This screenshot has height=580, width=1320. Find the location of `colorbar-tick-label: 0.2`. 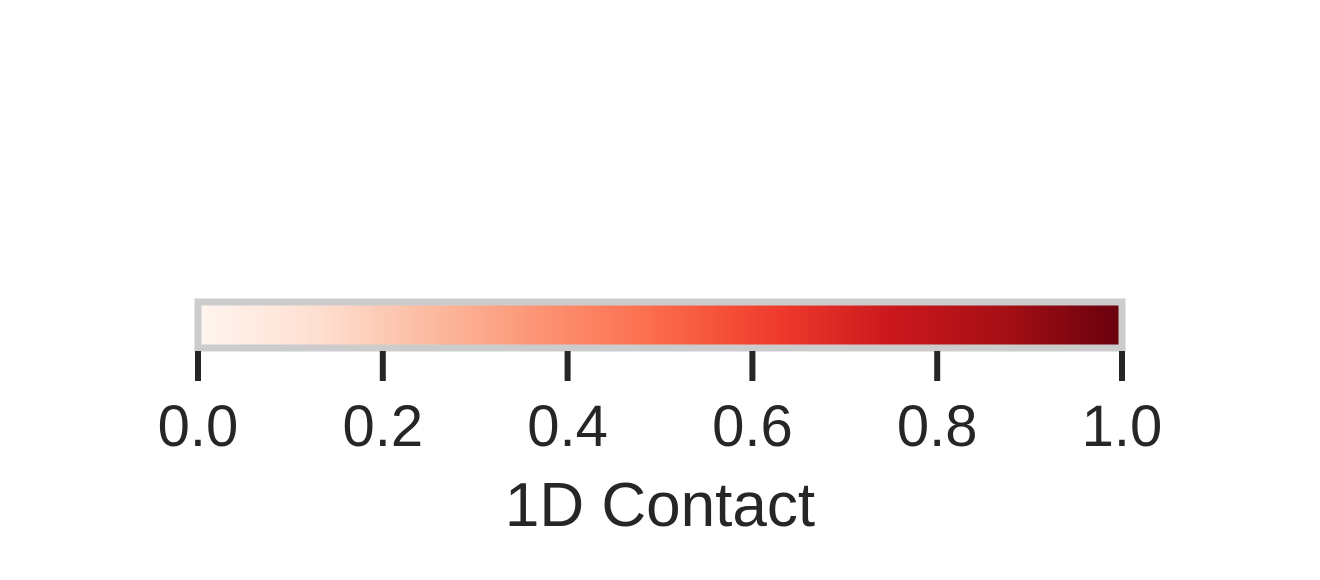

colorbar-tick-label: 0.2 is located at coordinates (382, 426).